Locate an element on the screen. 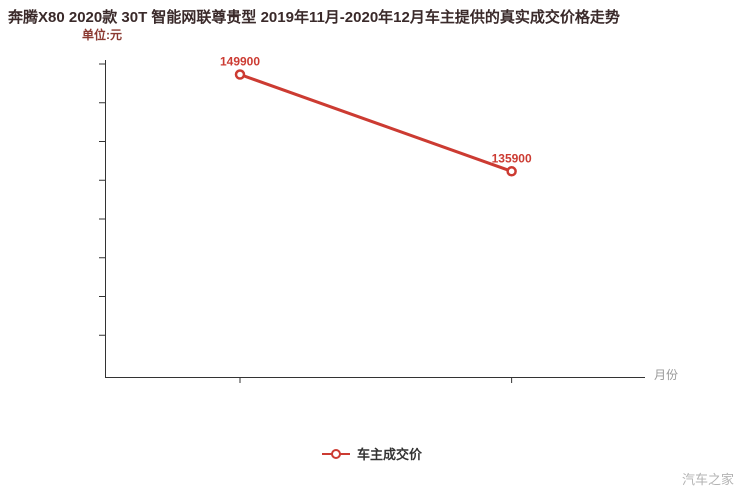 This screenshot has width=744, height=496. y-axis-unit-label: 单位:元 is located at coordinates (102, 35).